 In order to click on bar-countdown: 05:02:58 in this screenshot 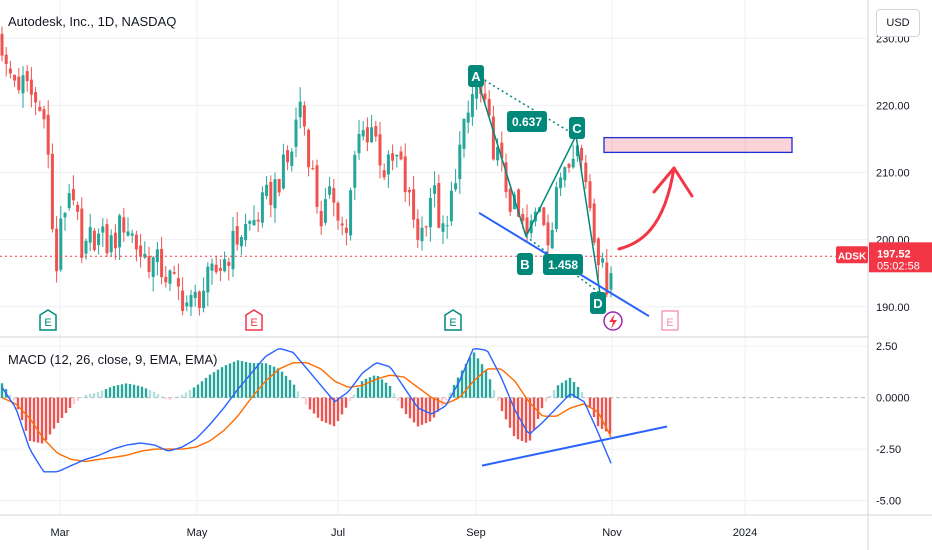, I will do `click(898, 266)`.